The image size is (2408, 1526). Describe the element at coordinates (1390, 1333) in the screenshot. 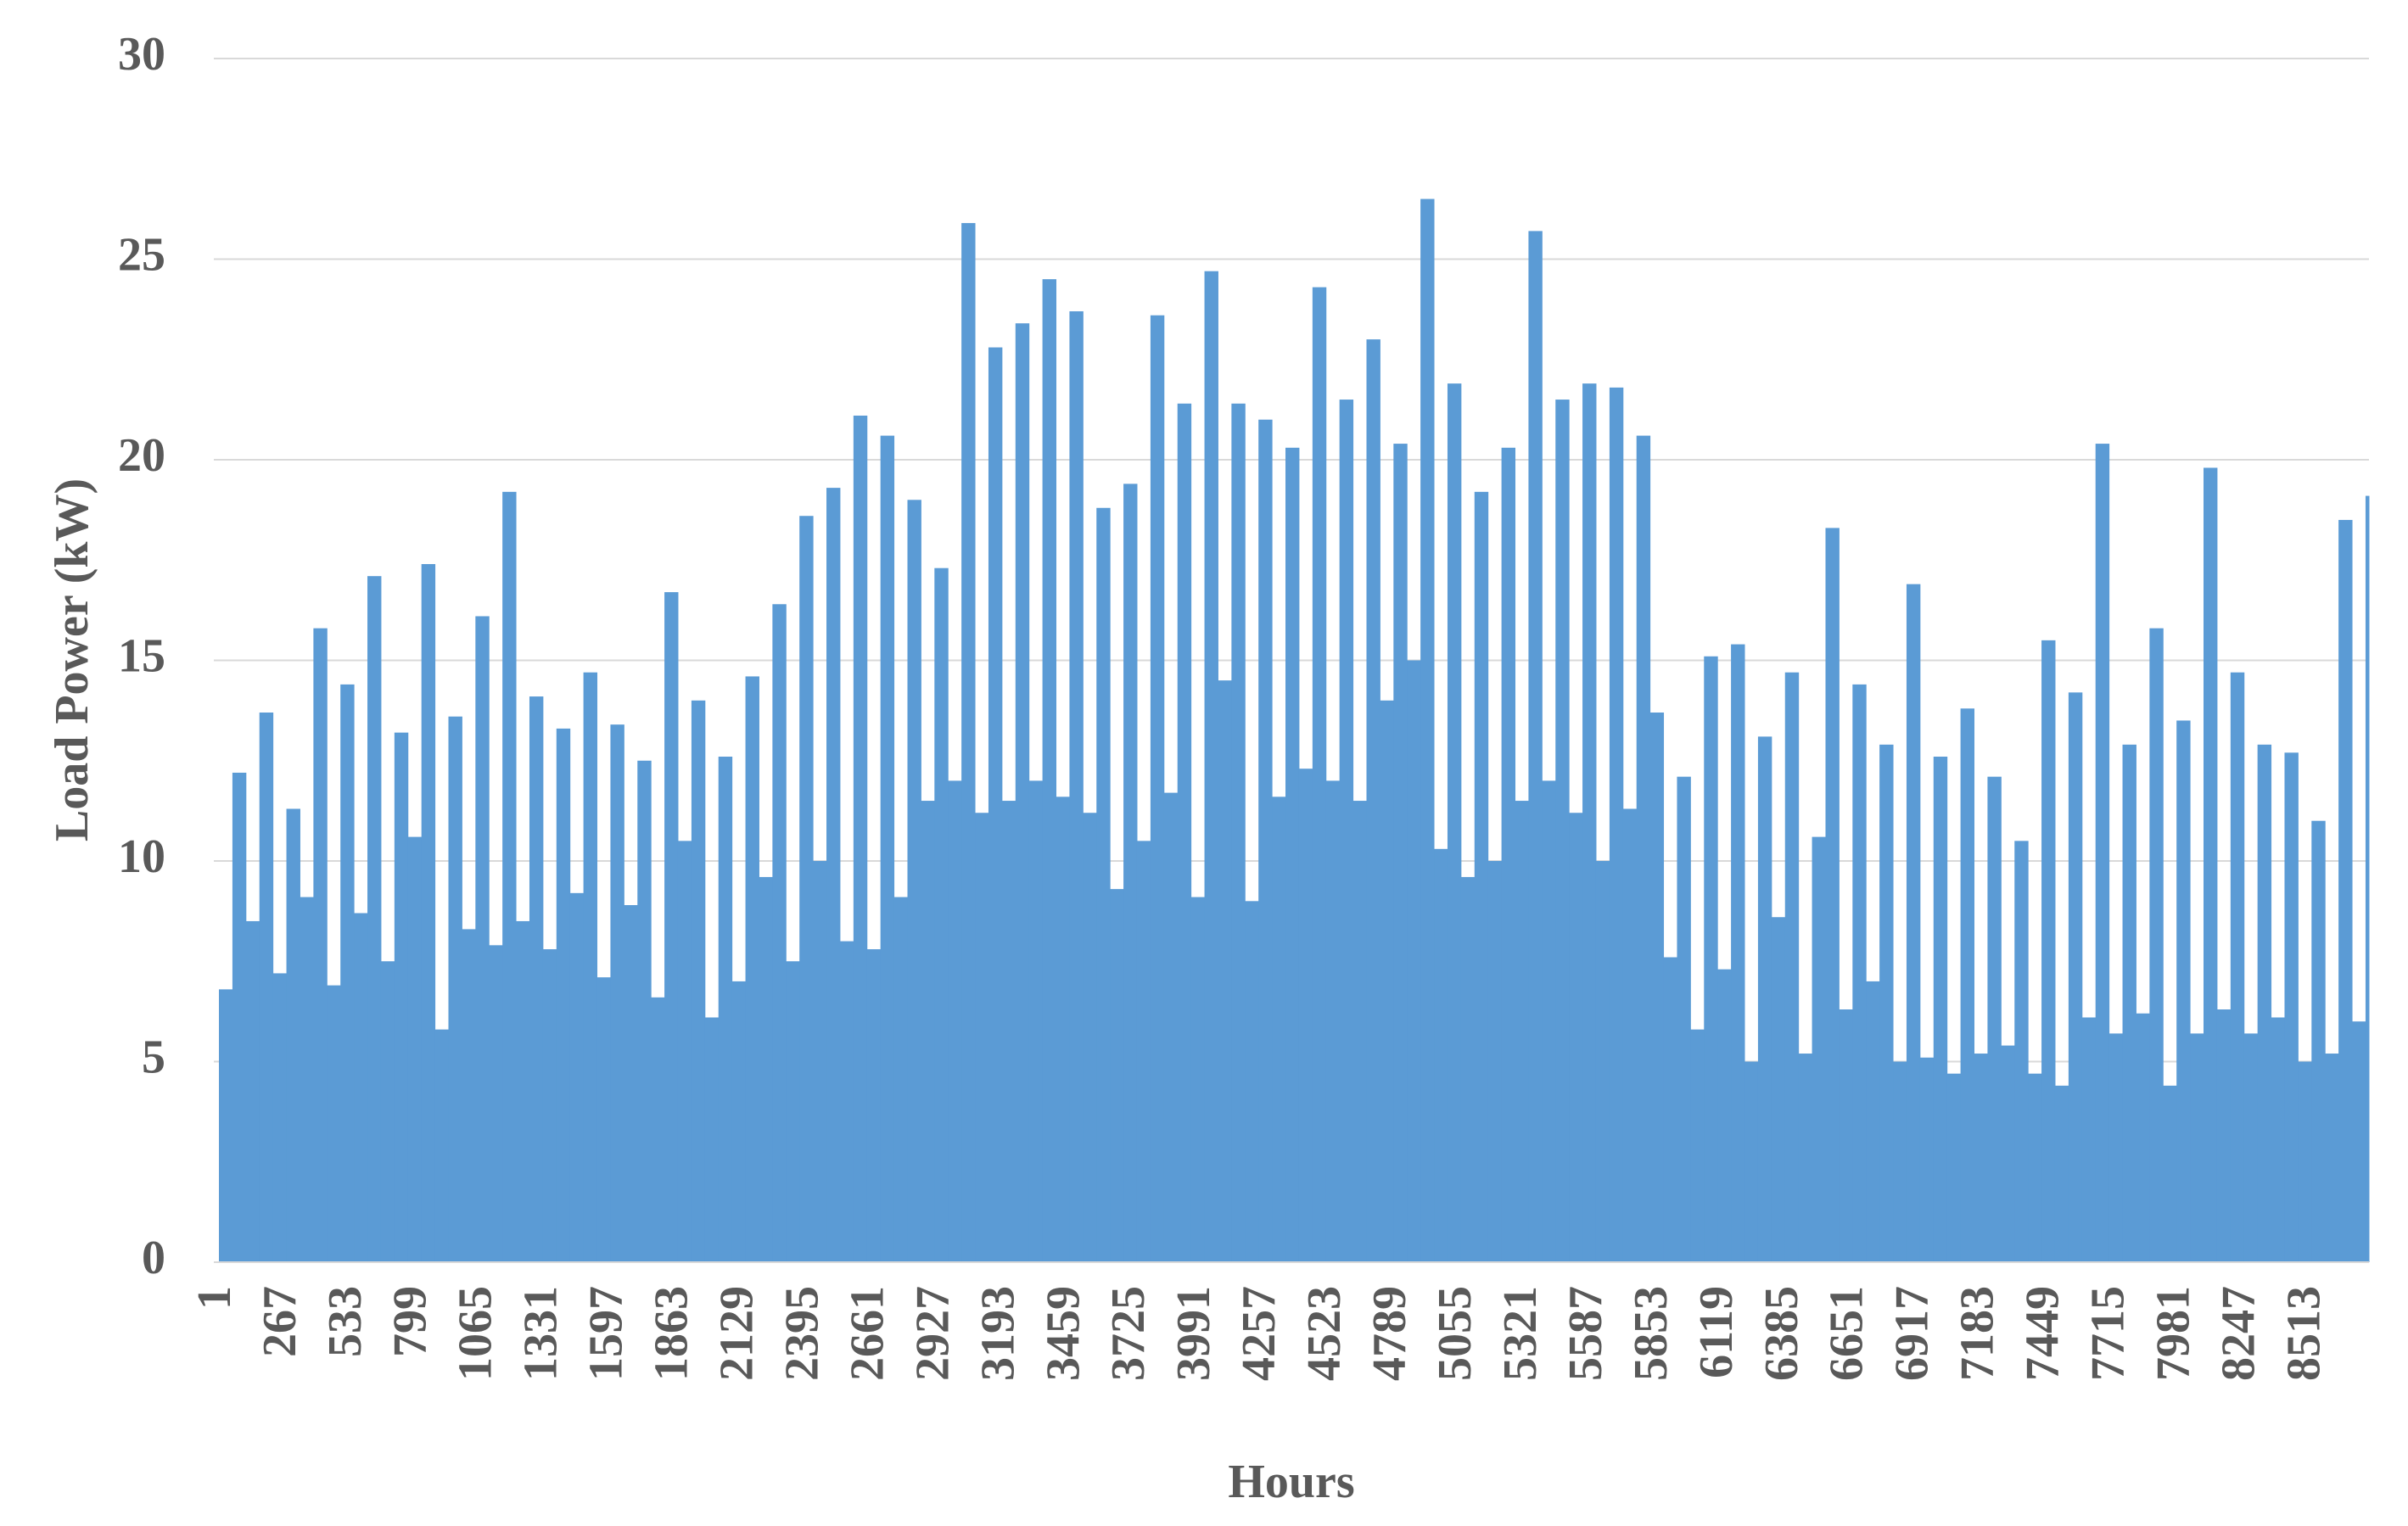

I see `x-tick-label: 4789` at that location.